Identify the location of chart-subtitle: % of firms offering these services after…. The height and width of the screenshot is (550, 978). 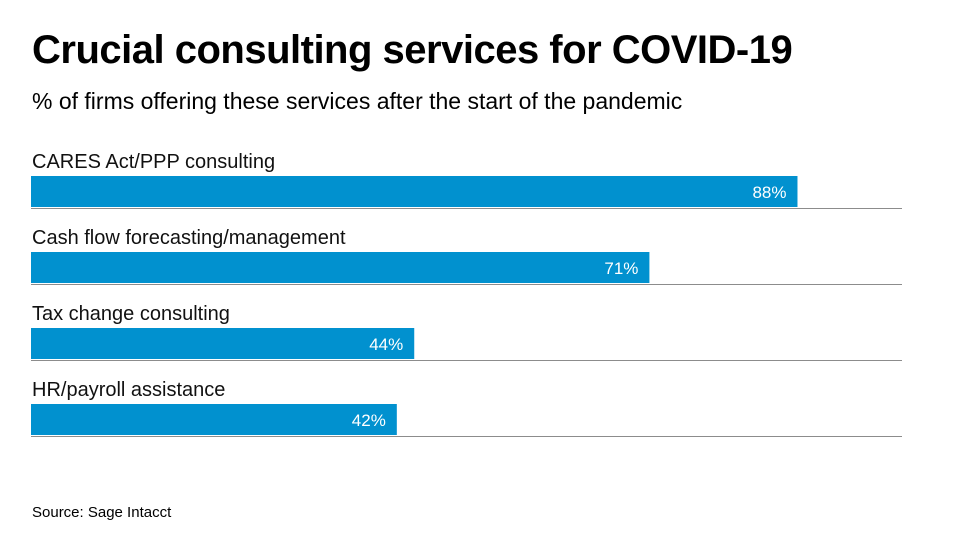
(357, 101).